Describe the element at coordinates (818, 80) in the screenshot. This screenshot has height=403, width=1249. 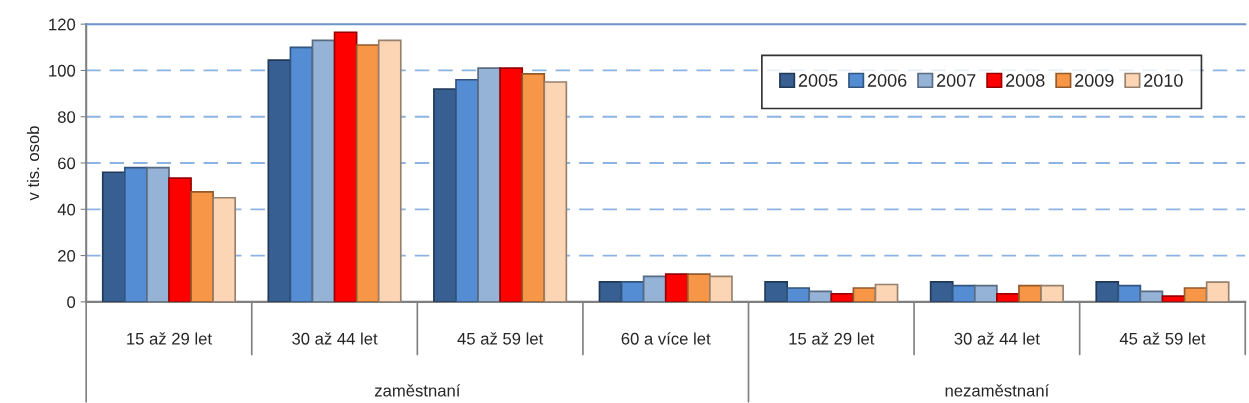
I see `legend-label: 2005` at that location.